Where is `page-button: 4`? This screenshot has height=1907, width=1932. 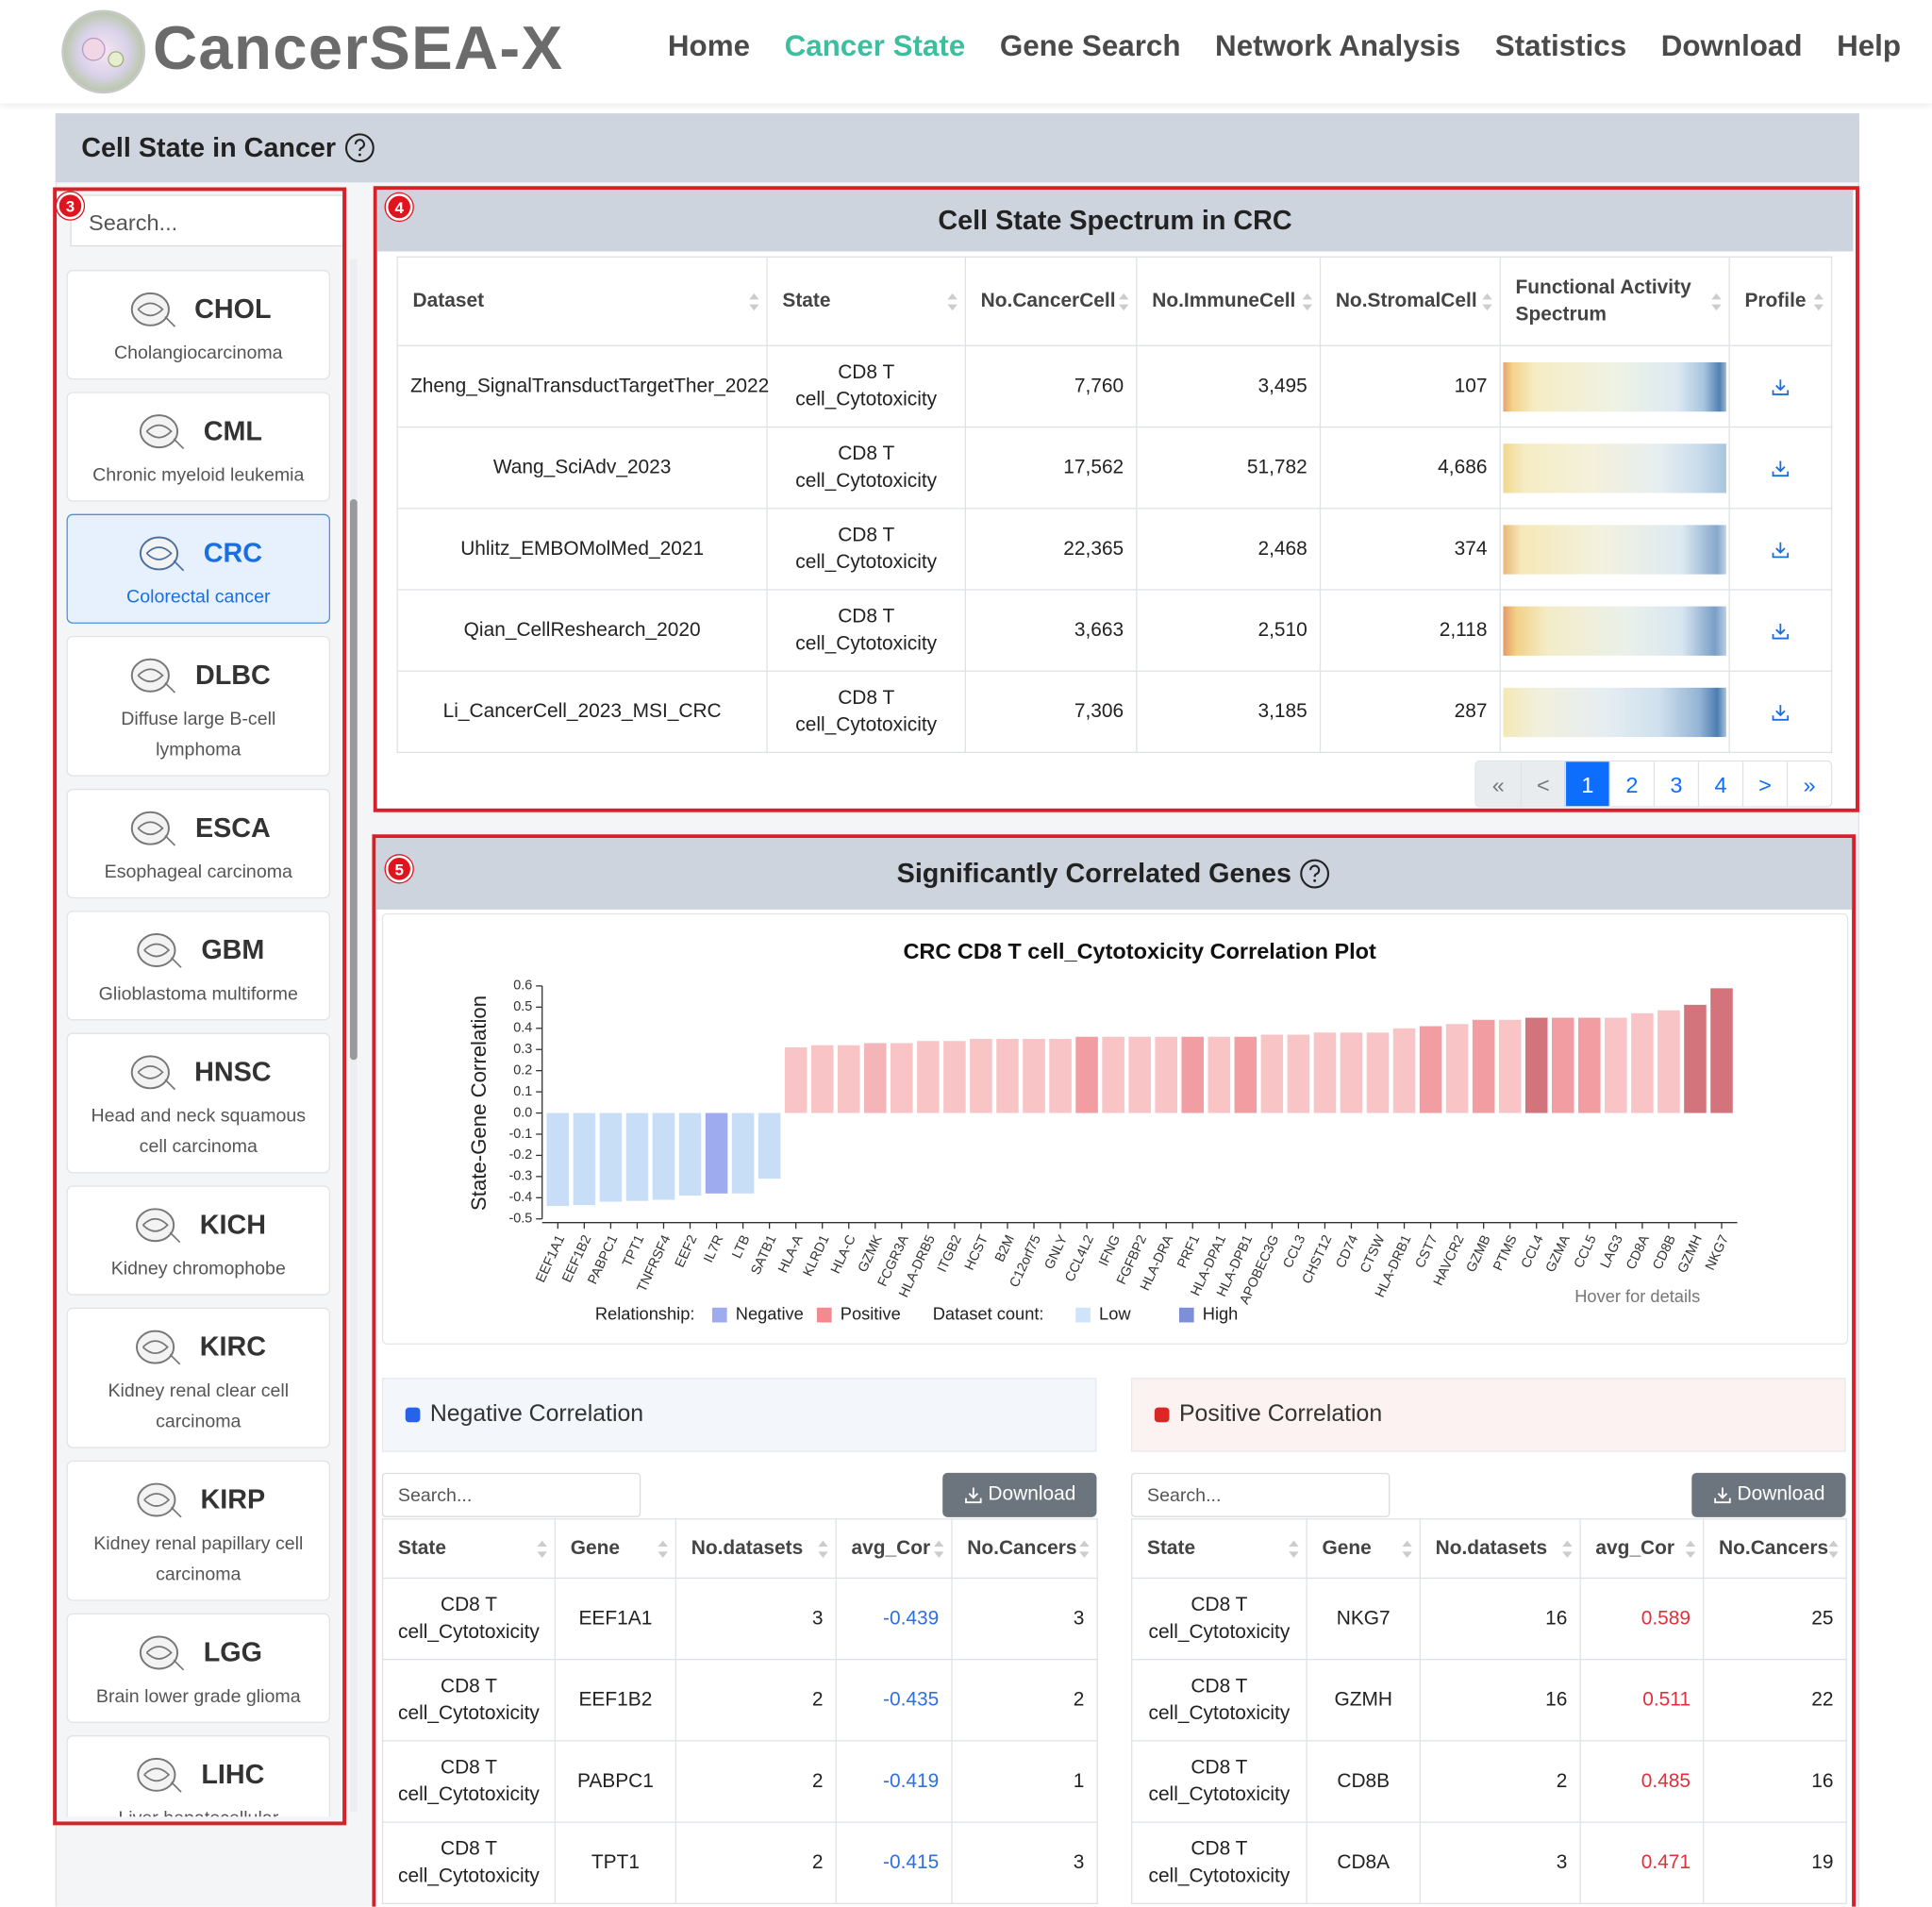 page-button: 4 is located at coordinates (1719, 784).